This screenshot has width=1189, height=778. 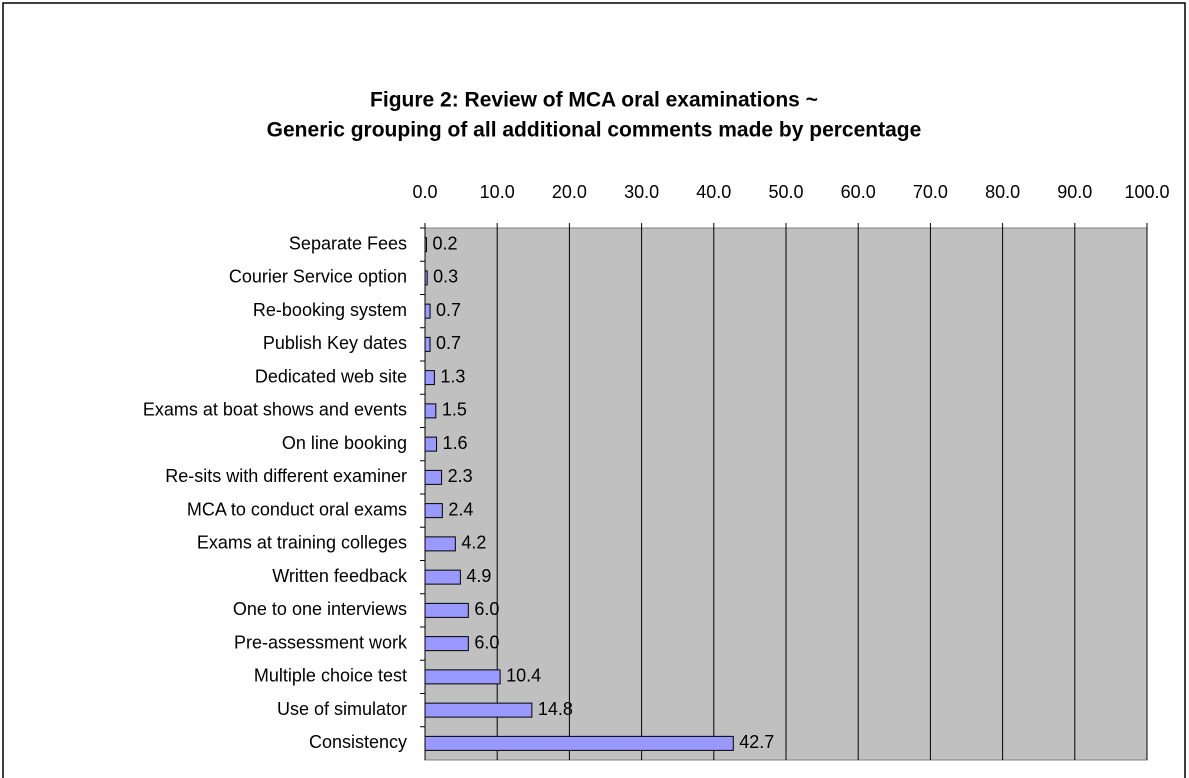 I want to click on x-tick-label: 10.0, so click(x=497, y=192).